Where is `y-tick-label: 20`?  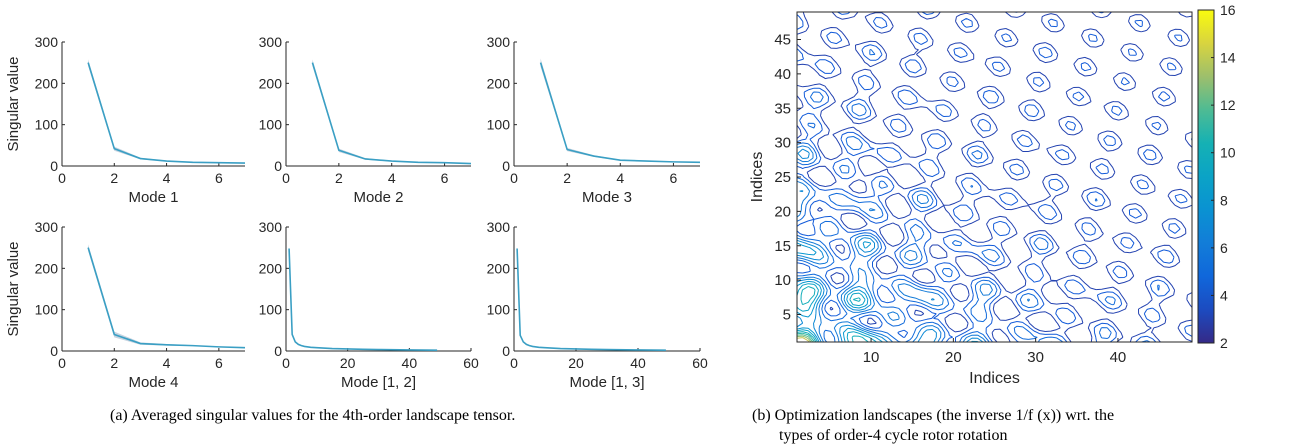 y-tick-label: 20 is located at coordinates (782, 211).